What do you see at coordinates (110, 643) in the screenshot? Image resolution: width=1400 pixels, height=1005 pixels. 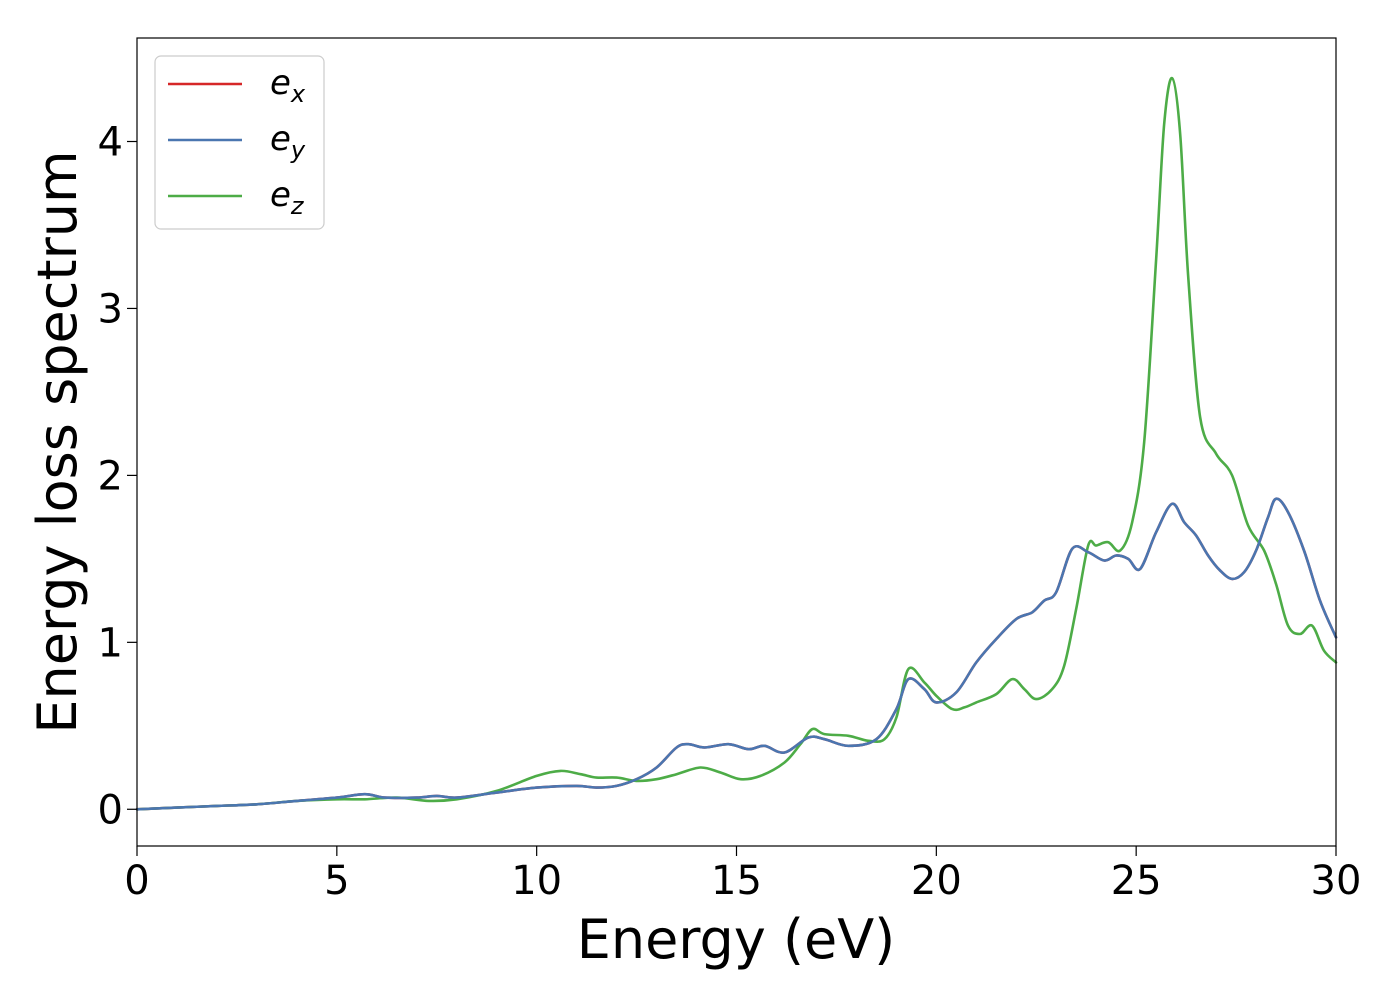 I see `y-tick-label: 1` at bounding box center [110, 643].